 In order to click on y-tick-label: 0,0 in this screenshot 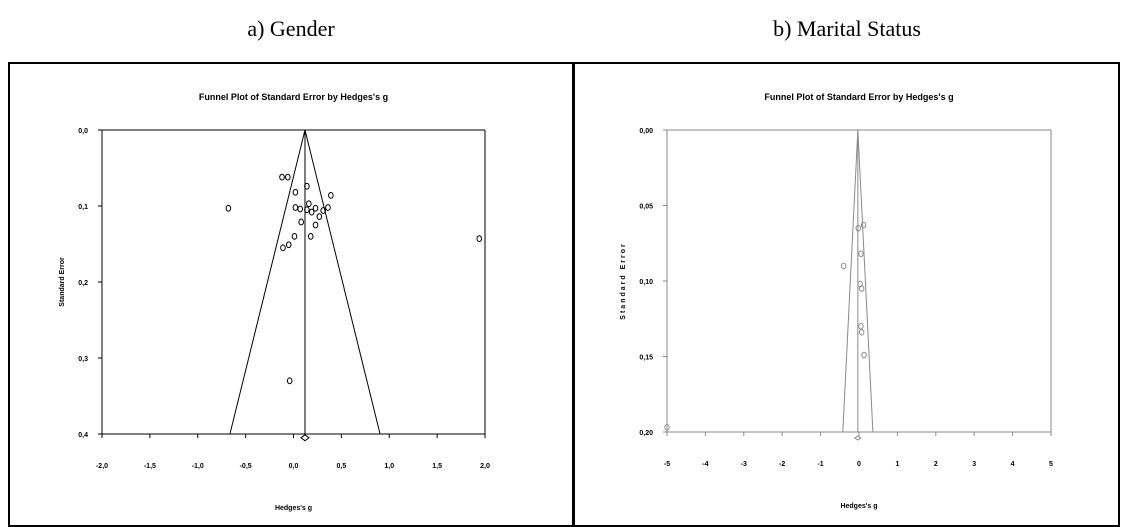, I will do `click(83, 131)`.